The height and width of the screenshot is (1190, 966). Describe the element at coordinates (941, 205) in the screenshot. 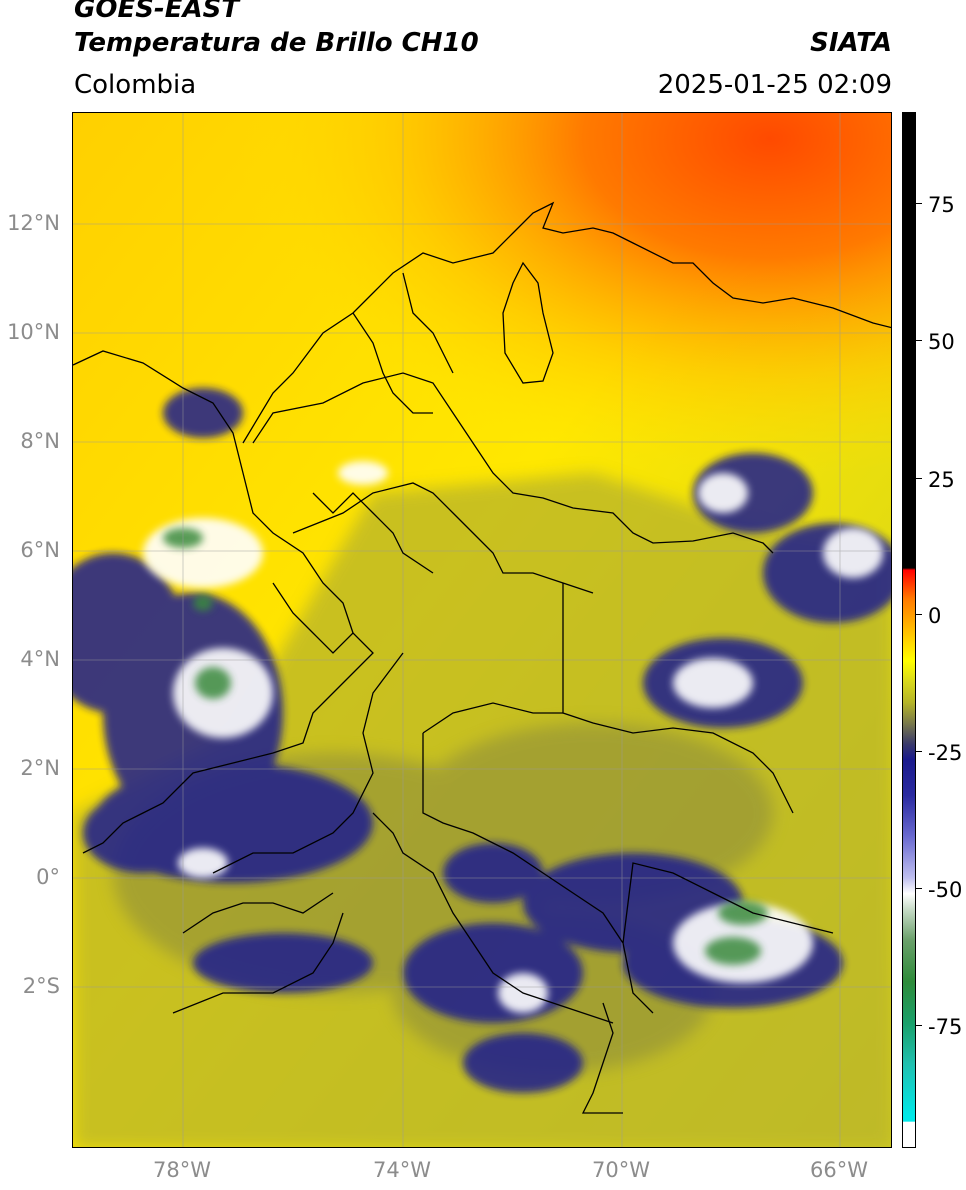

I see `colorbar-label-75: 75` at that location.